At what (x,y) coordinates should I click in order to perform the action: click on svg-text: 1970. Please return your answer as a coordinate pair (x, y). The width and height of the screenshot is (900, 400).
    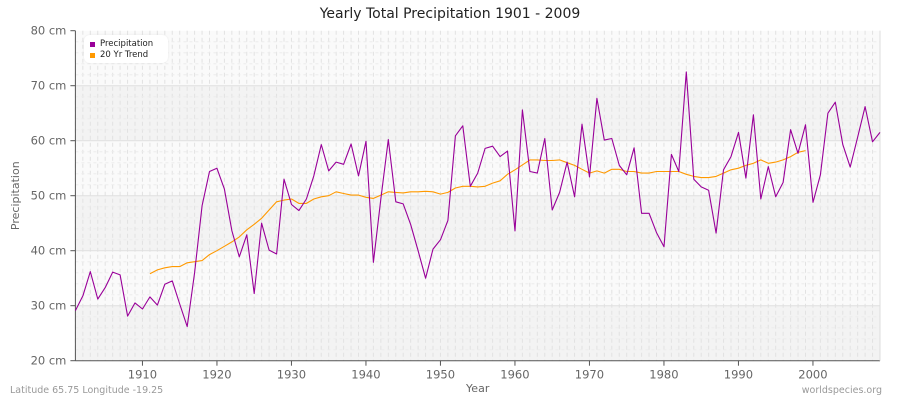
    Looking at the image, I should click on (589, 375).